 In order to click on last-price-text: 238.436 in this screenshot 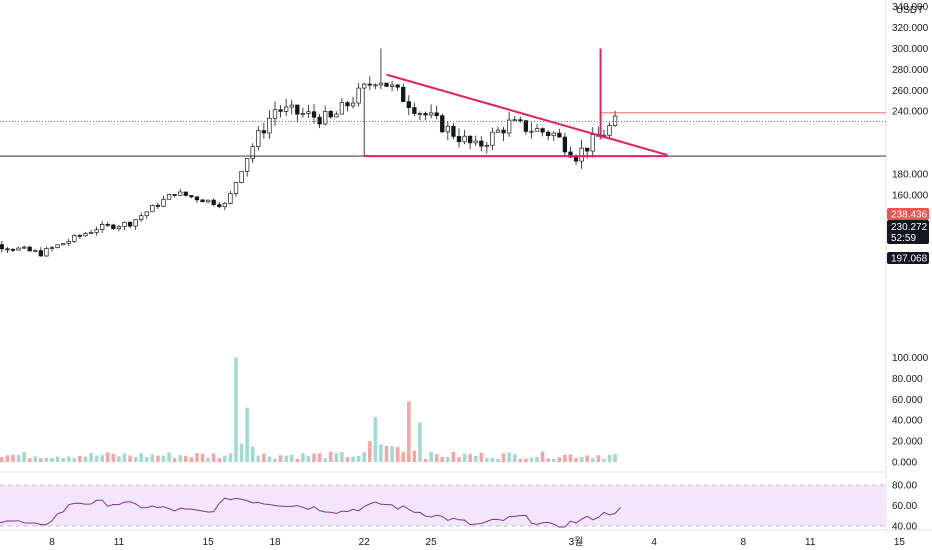, I will do `click(909, 215)`.